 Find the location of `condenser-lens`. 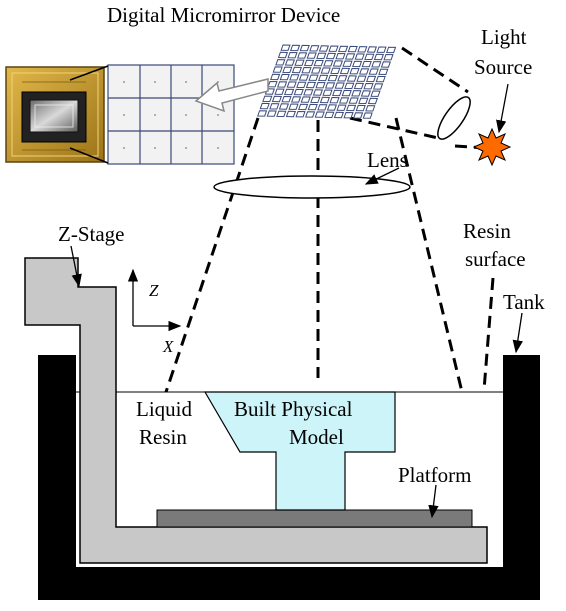

condenser-lens is located at coordinates (454, 118).